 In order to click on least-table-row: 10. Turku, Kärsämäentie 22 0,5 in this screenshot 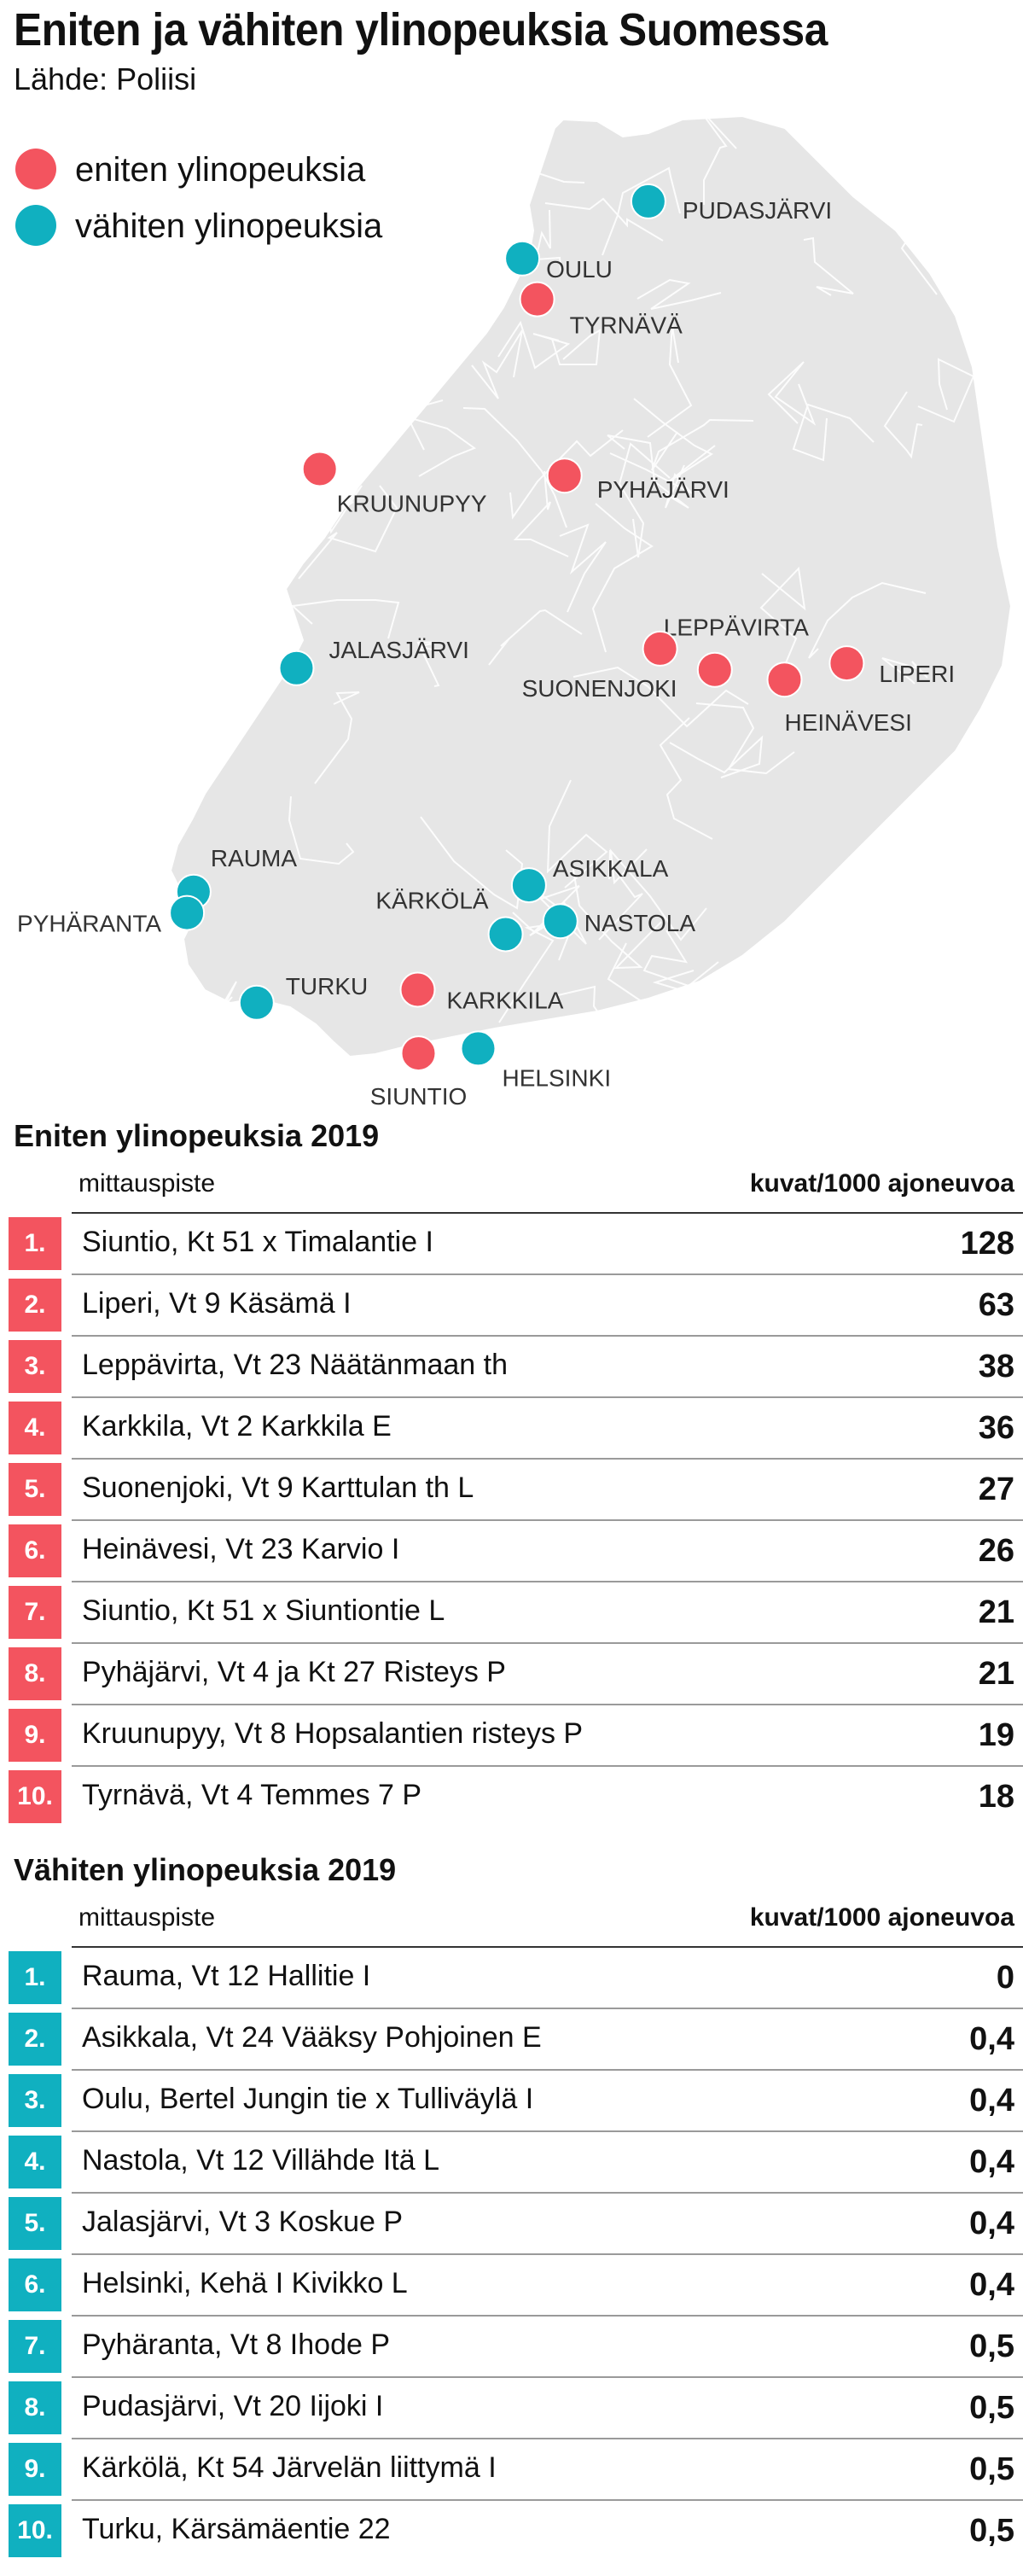, I will do `click(511, 2531)`.